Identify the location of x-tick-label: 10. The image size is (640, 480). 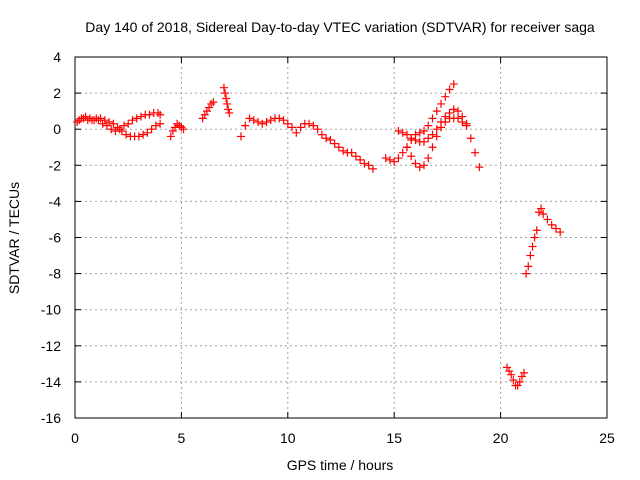
(288, 438).